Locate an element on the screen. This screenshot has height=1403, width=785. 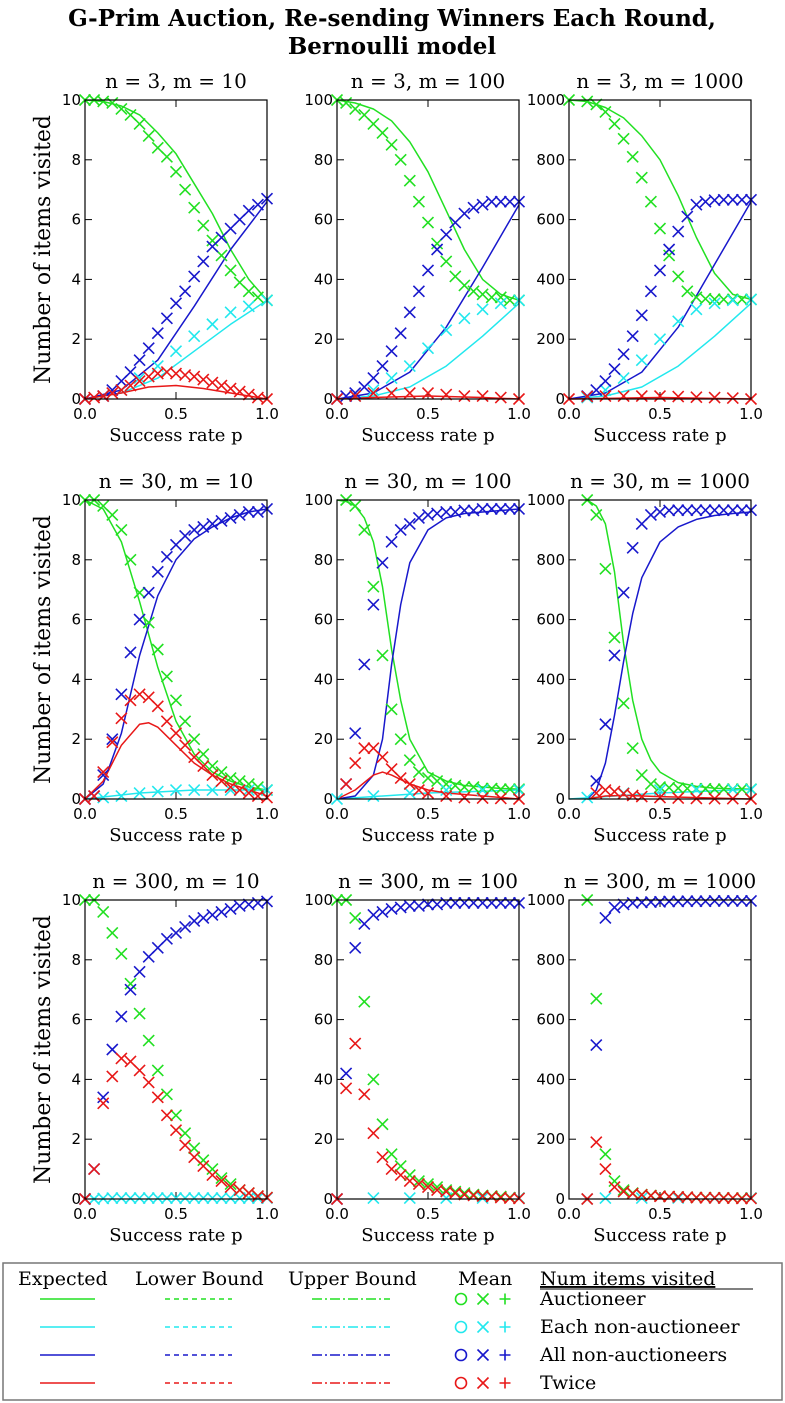
panel-3-frame is located at coordinates (176, 649).